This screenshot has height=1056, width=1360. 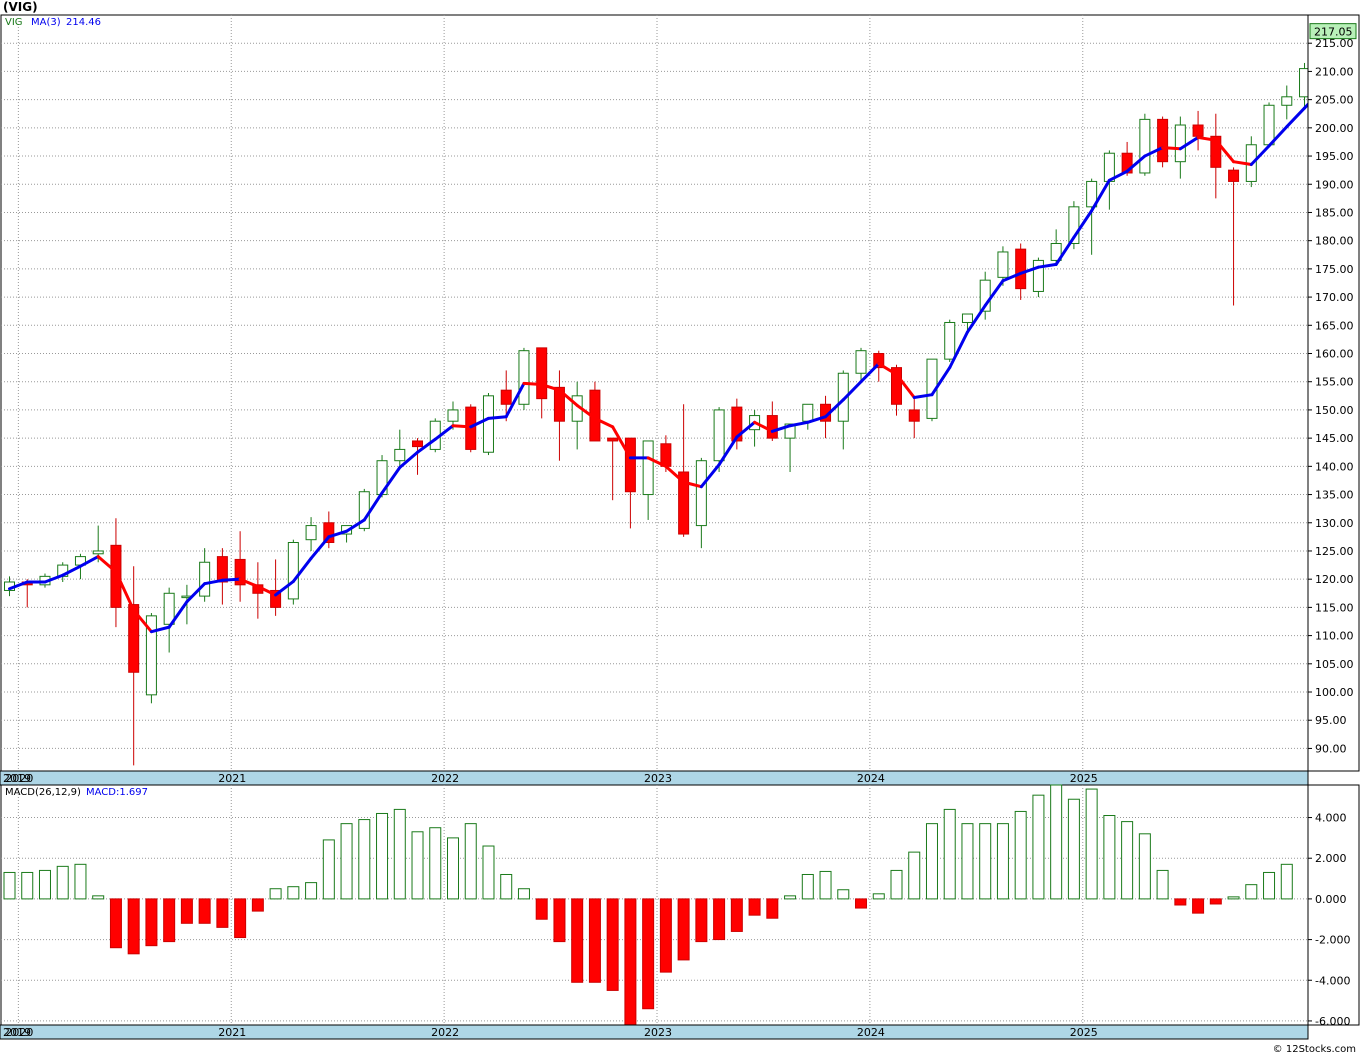 I want to click on macd-legend-label: MACD(26,12,9), so click(x=43, y=792).